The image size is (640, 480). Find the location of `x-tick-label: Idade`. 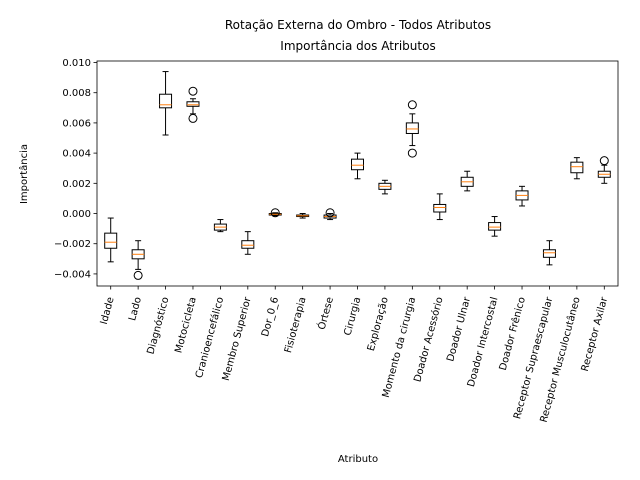

x-tick-label: Idade is located at coordinates (108, 311).